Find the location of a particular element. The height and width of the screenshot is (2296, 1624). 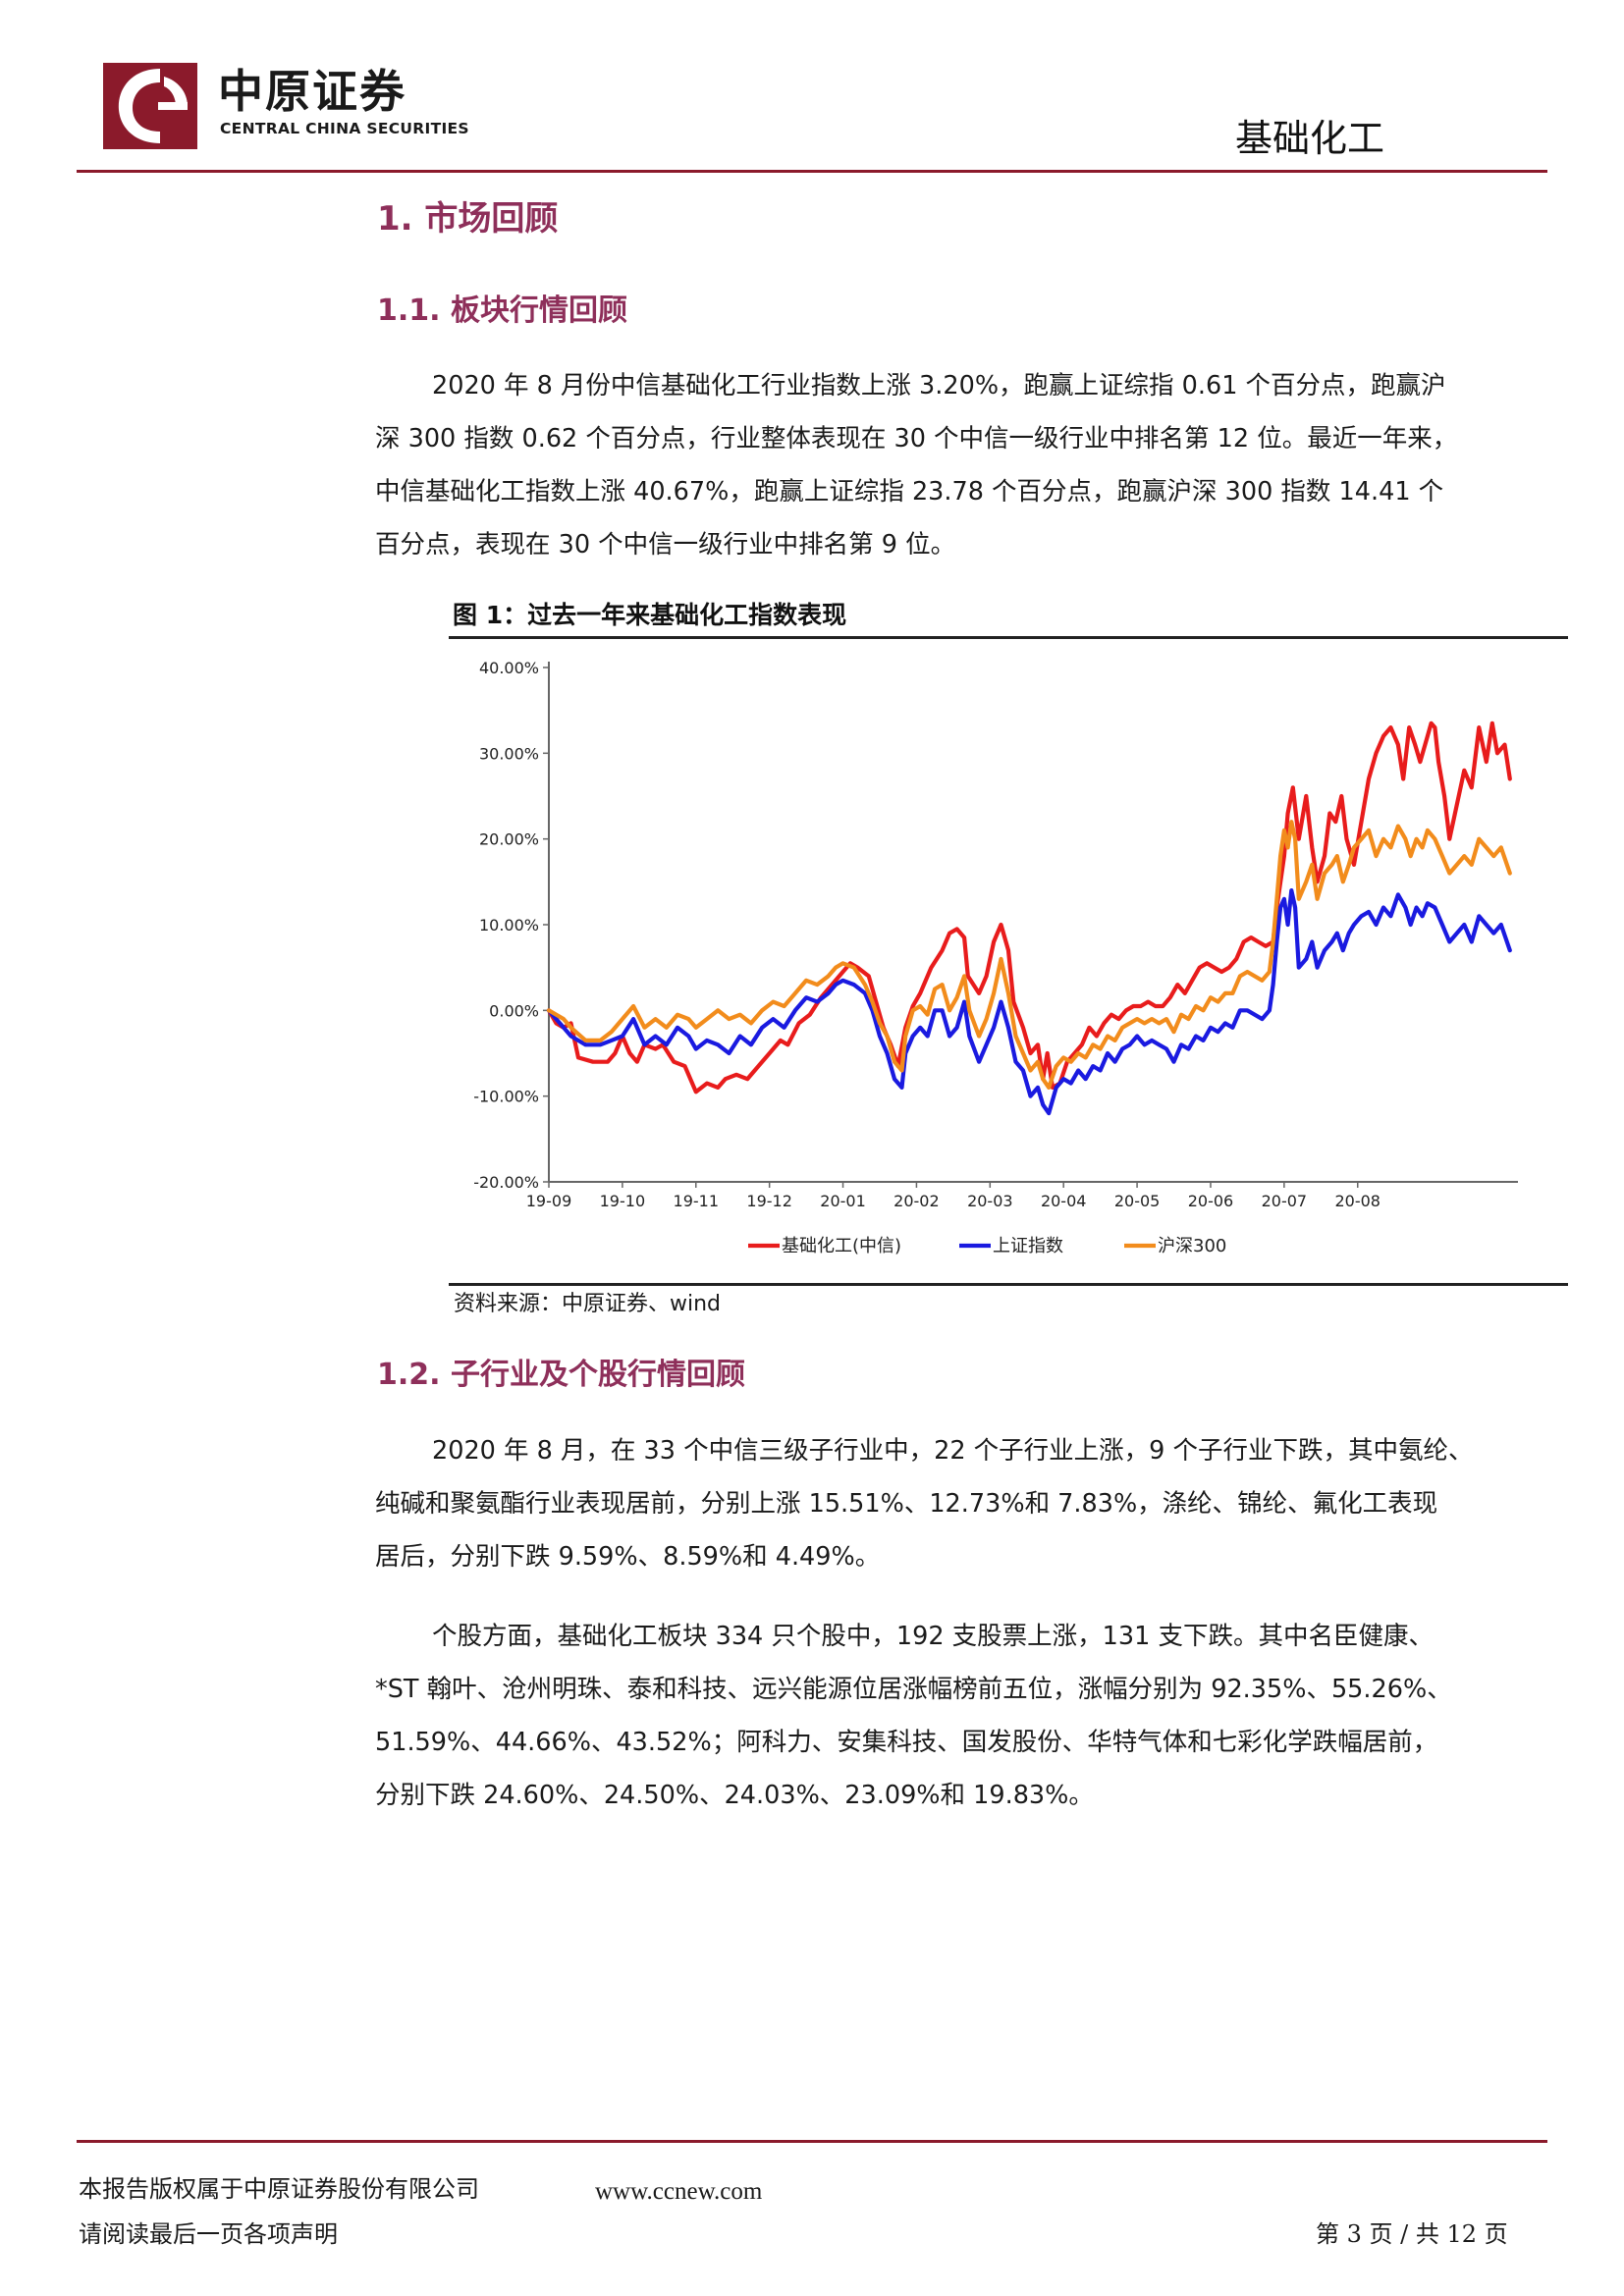

header-divider is located at coordinates (812, 171).